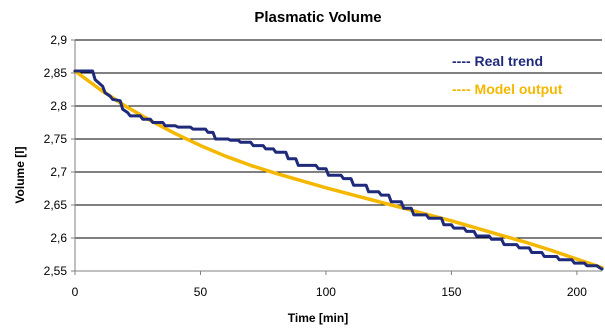 This screenshot has width=605, height=330. Describe the element at coordinates (58, 106) in the screenshot. I see `y-tick-label: 2,8` at that location.